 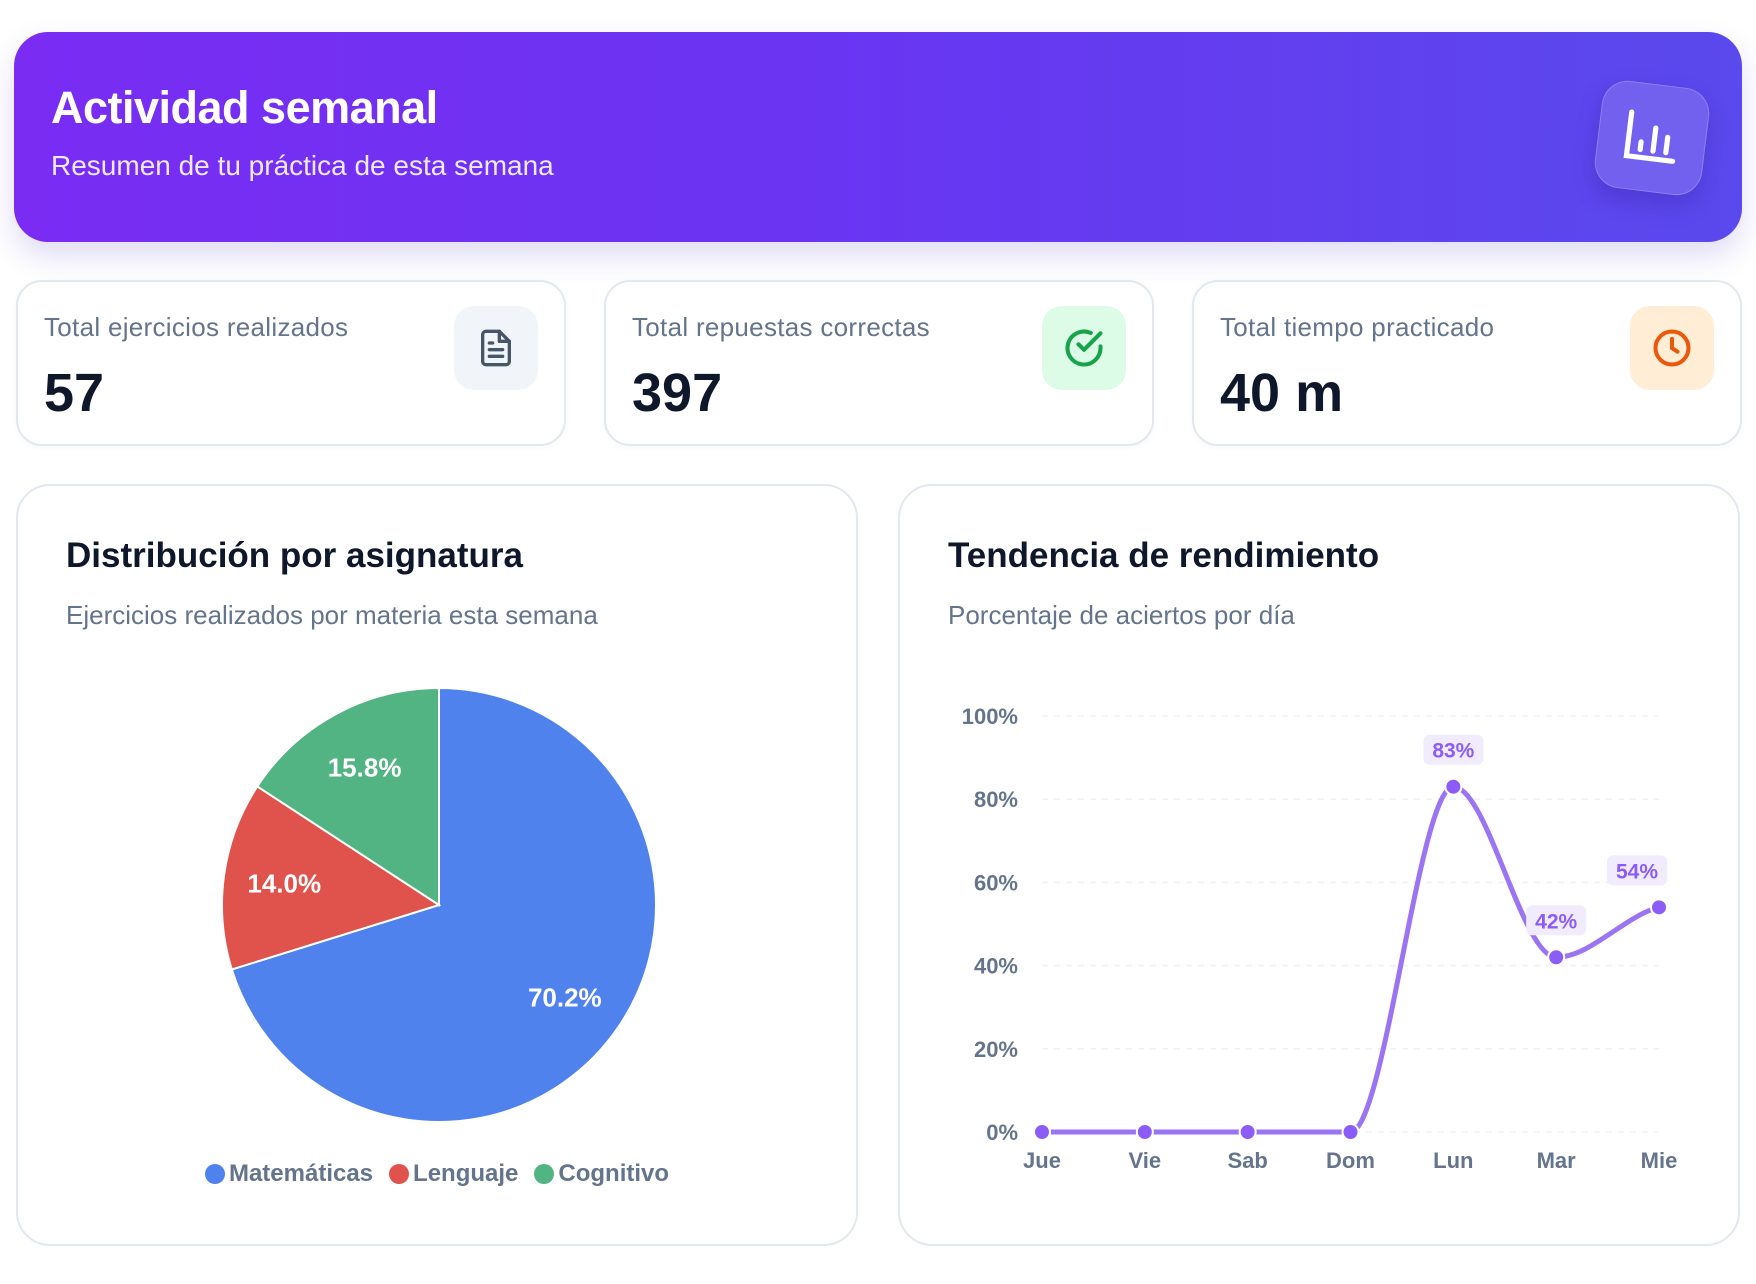 What do you see at coordinates (1652, 138) in the screenshot?
I see `bar-chart-icon` at bounding box center [1652, 138].